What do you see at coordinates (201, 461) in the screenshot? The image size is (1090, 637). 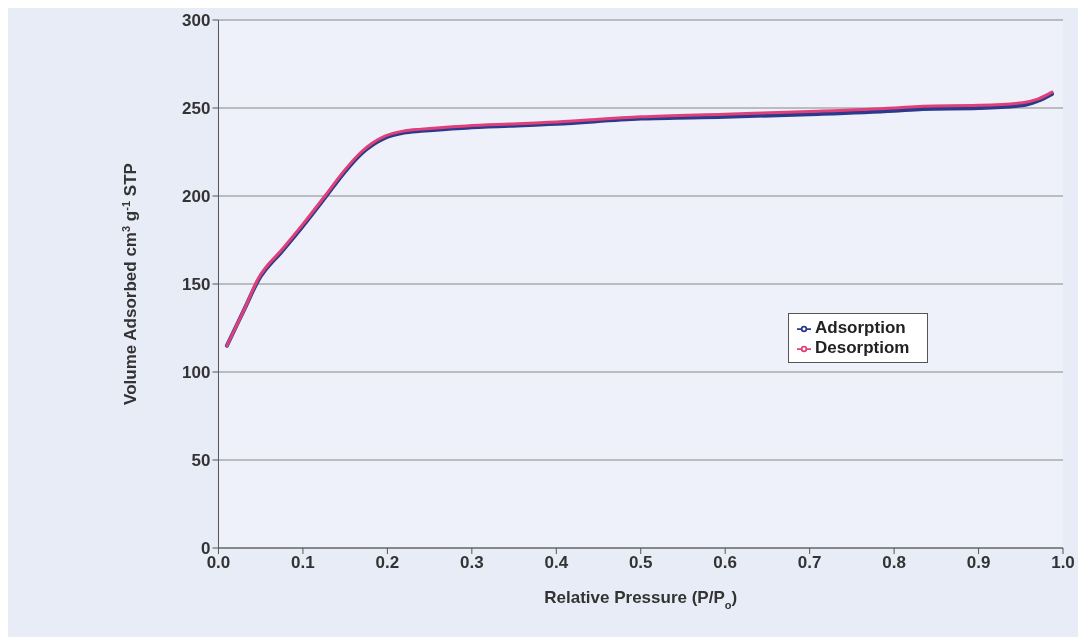 I see `y-tick-label: 50` at bounding box center [201, 461].